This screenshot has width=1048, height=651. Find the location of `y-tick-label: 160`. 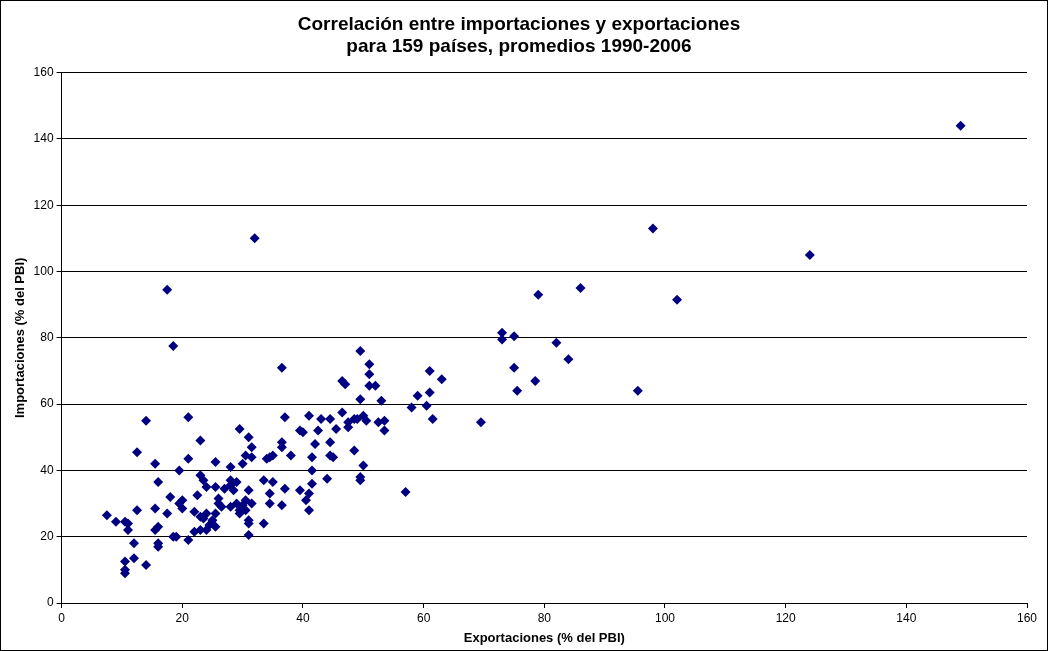

y-tick-label: 160 is located at coordinates (43, 71).